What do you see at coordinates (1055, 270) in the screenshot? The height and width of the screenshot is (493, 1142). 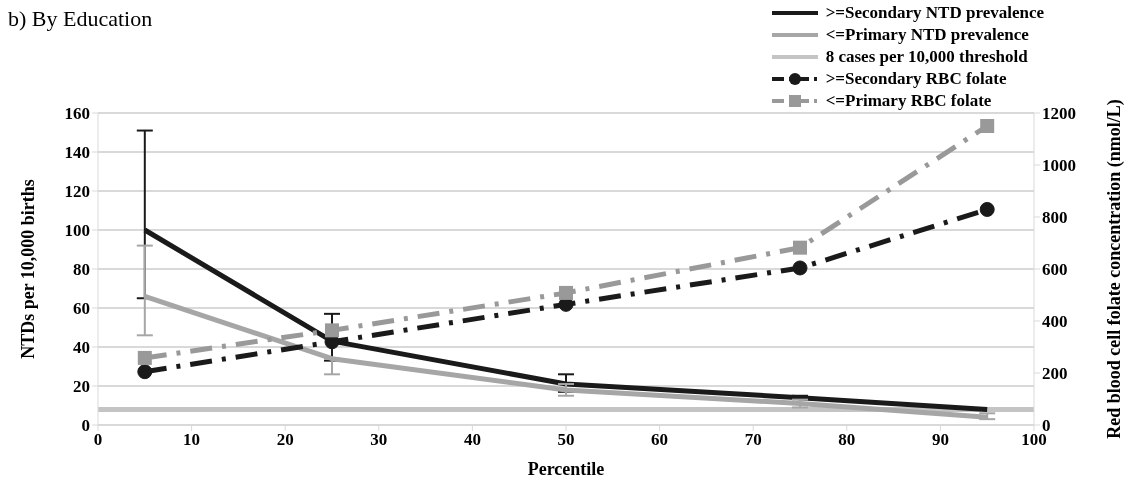 I see `y2-tick-label: 600` at bounding box center [1055, 270].